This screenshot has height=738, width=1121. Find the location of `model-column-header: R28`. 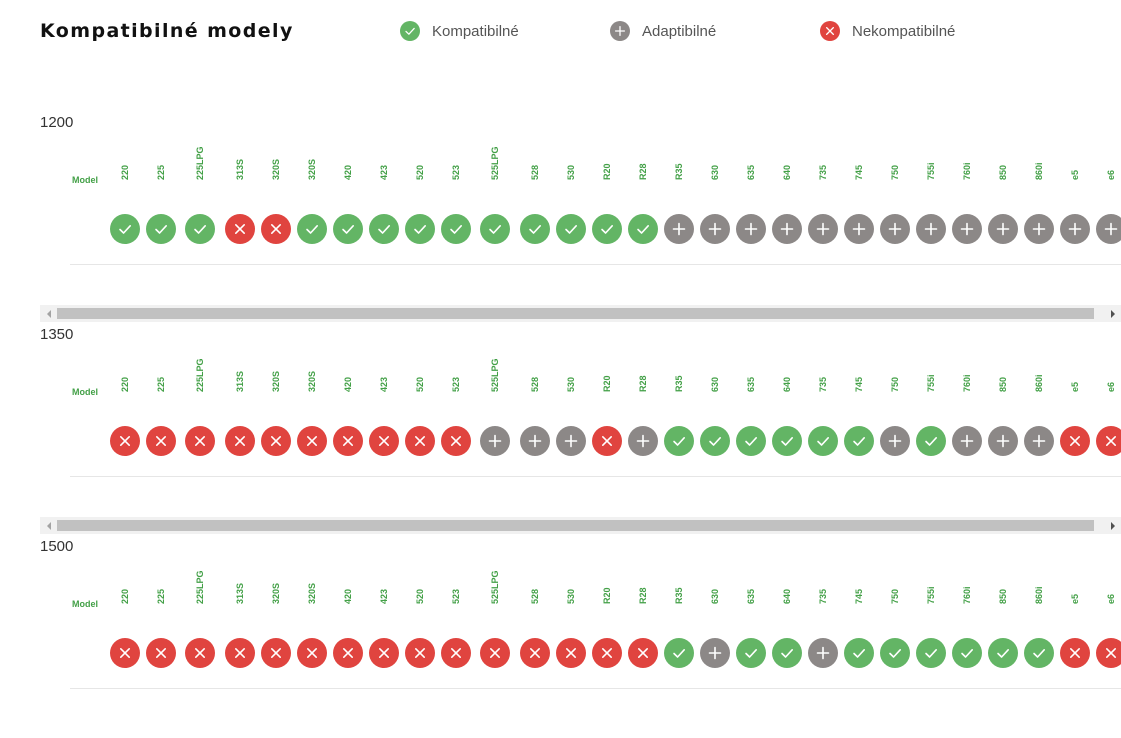

model-column-header: R28 is located at coordinates (643, 380).